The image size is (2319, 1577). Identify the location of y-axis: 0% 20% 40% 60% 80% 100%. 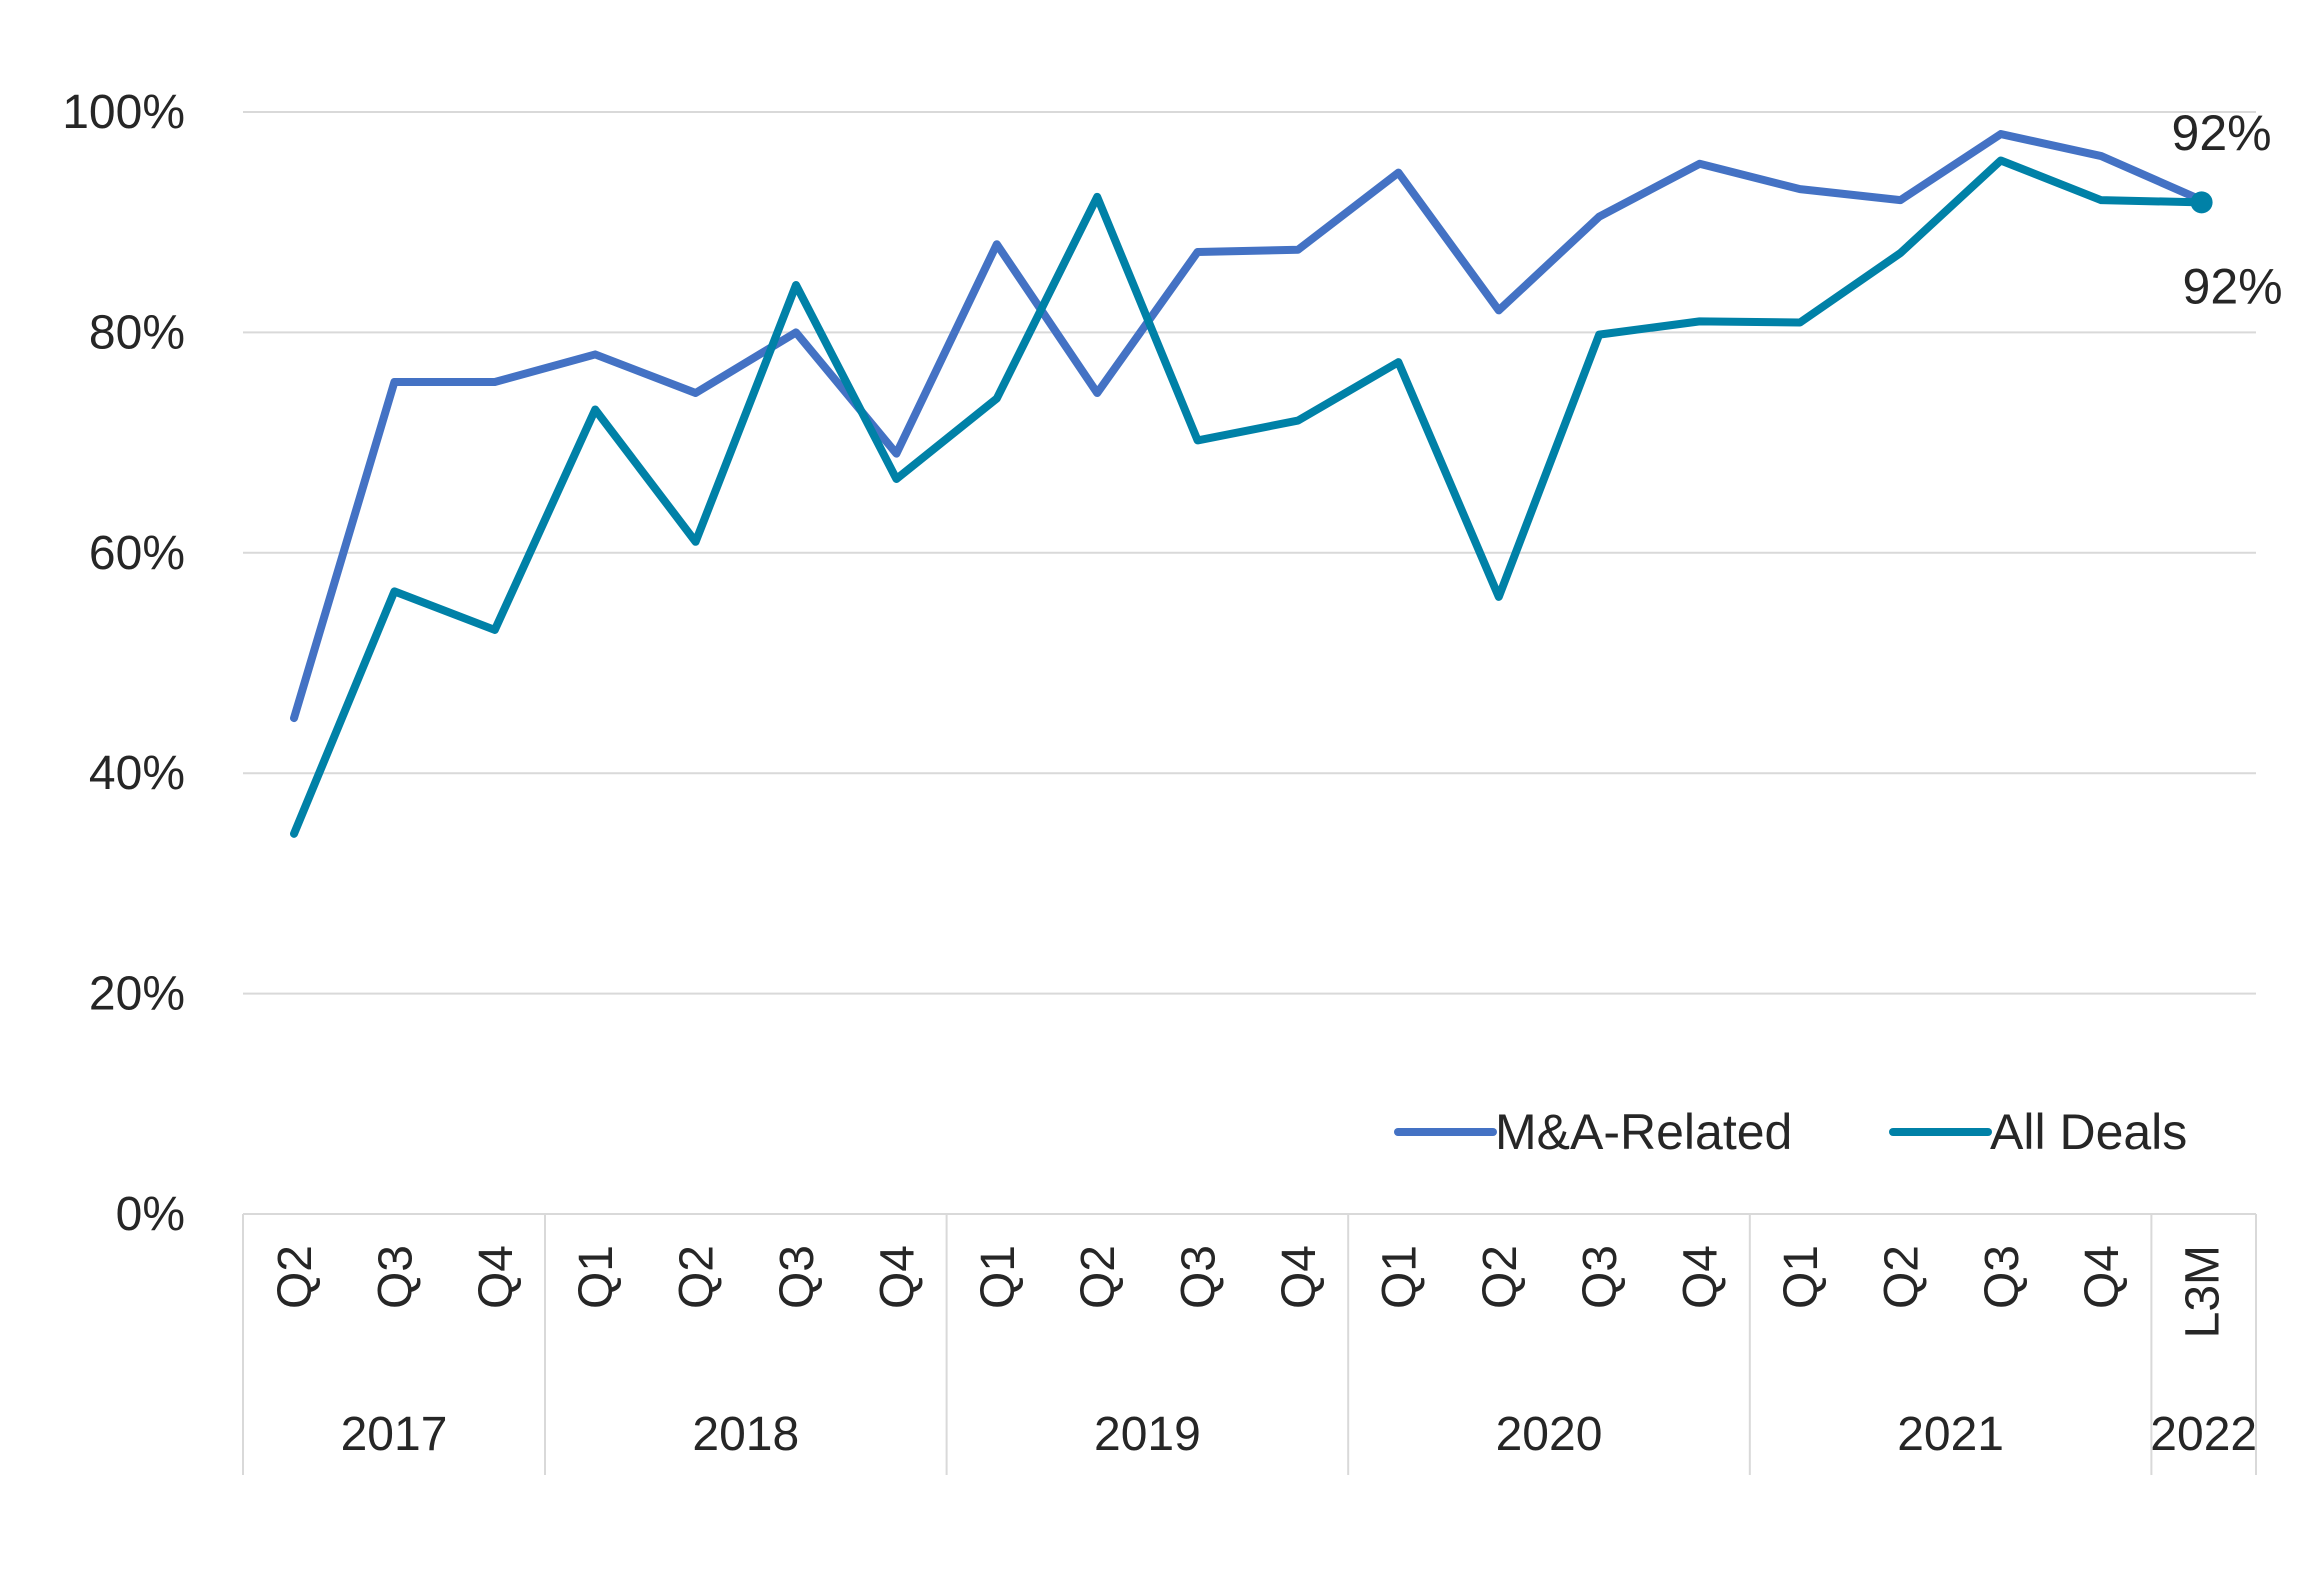
(123, 663).